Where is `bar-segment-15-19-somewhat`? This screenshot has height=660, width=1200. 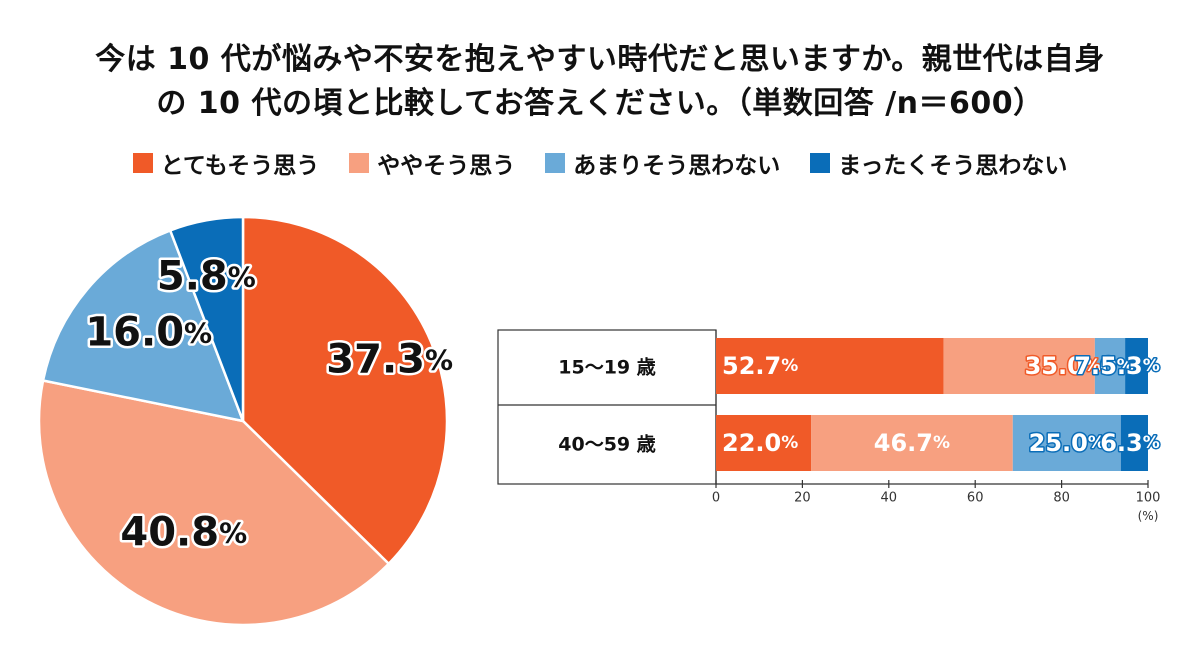
bar-segment-15-19-somewhat is located at coordinates (1019, 366).